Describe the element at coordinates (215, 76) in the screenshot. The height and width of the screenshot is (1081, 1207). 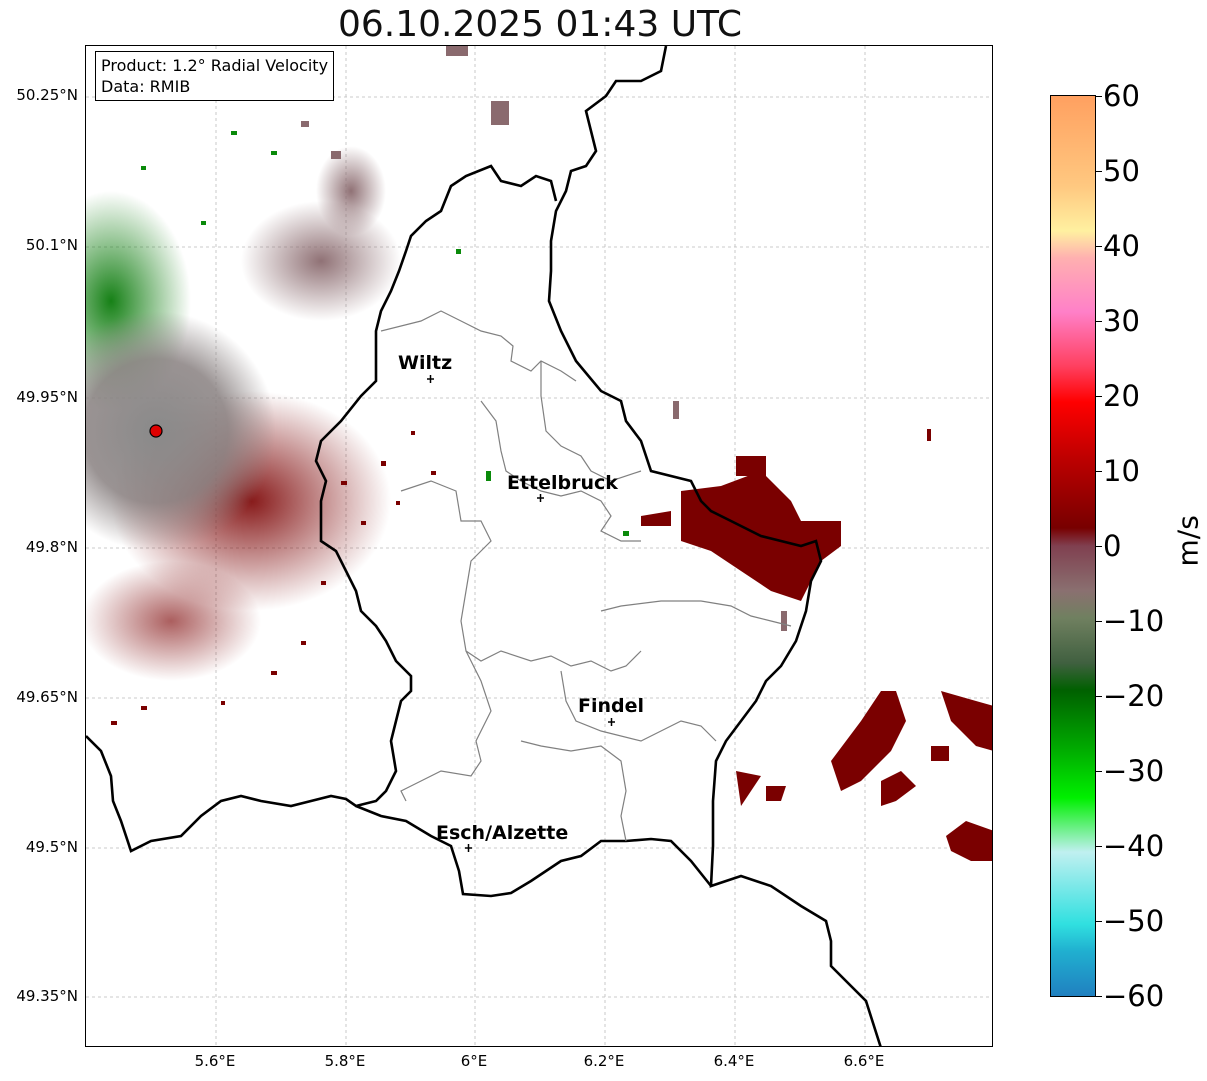
I see `product-info-box: Product: 1.2° Radial Velocity Data: RMIB` at that location.